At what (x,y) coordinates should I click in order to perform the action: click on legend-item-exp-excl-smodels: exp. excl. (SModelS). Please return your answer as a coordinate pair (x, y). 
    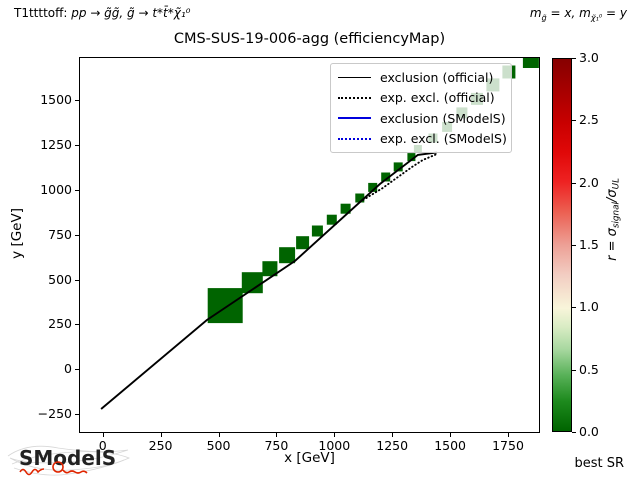
    Looking at the image, I should click on (424, 139).